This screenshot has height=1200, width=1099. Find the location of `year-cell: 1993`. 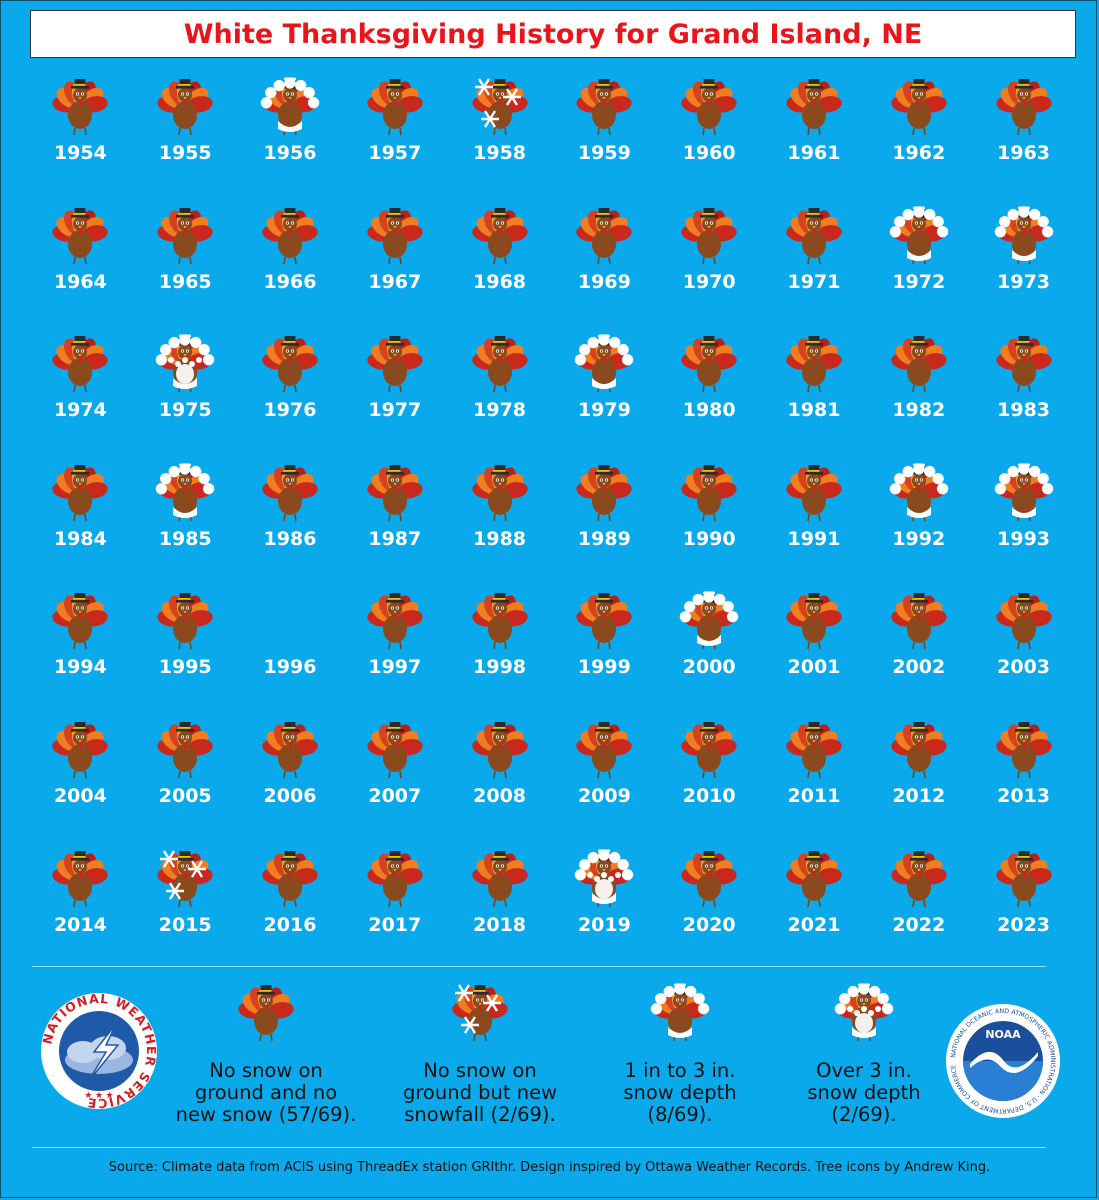

year-cell: 1993 is located at coordinates (1023, 522).